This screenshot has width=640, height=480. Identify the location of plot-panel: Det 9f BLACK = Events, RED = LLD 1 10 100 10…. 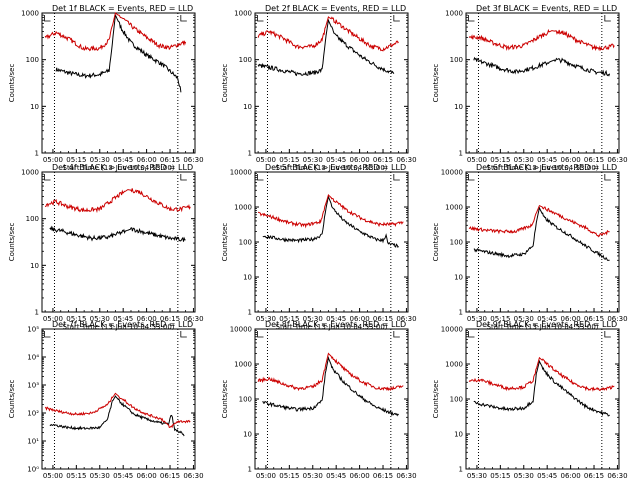
(530, 400).